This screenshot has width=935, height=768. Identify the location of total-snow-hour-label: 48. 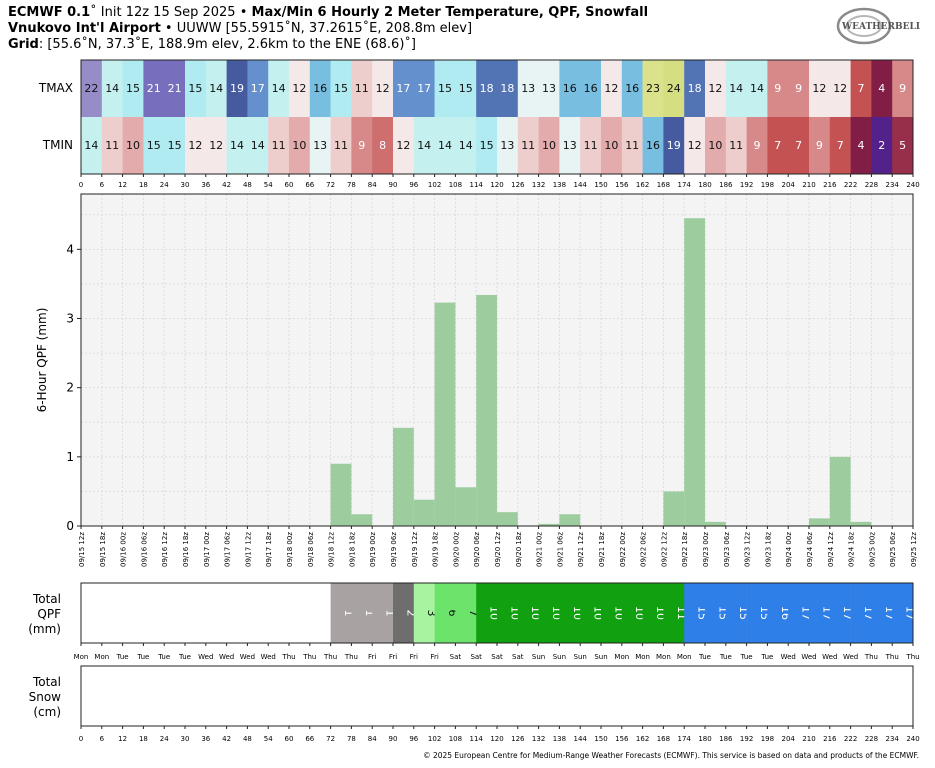
(247, 739).